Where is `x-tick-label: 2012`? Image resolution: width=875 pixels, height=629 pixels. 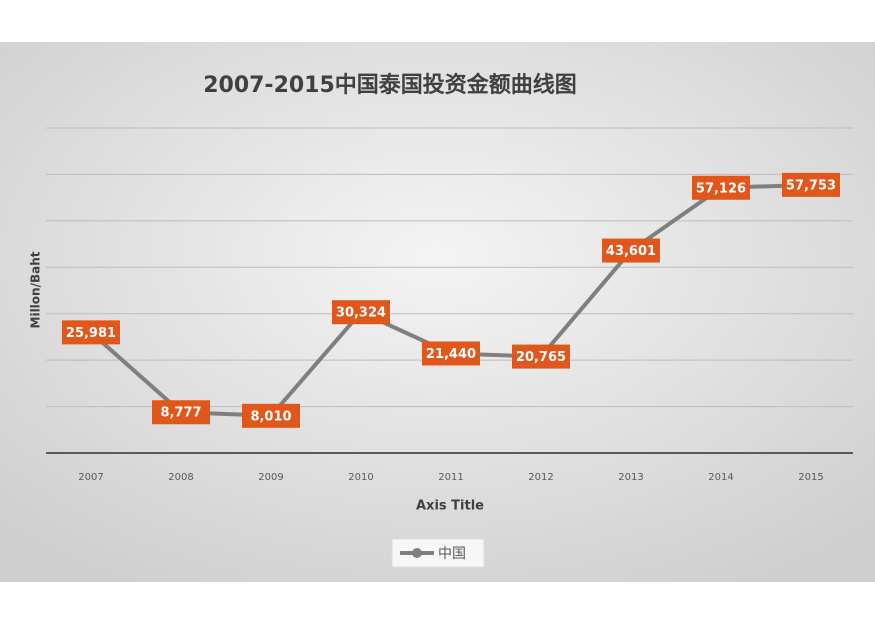 x-tick-label: 2012 is located at coordinates (540, 477).